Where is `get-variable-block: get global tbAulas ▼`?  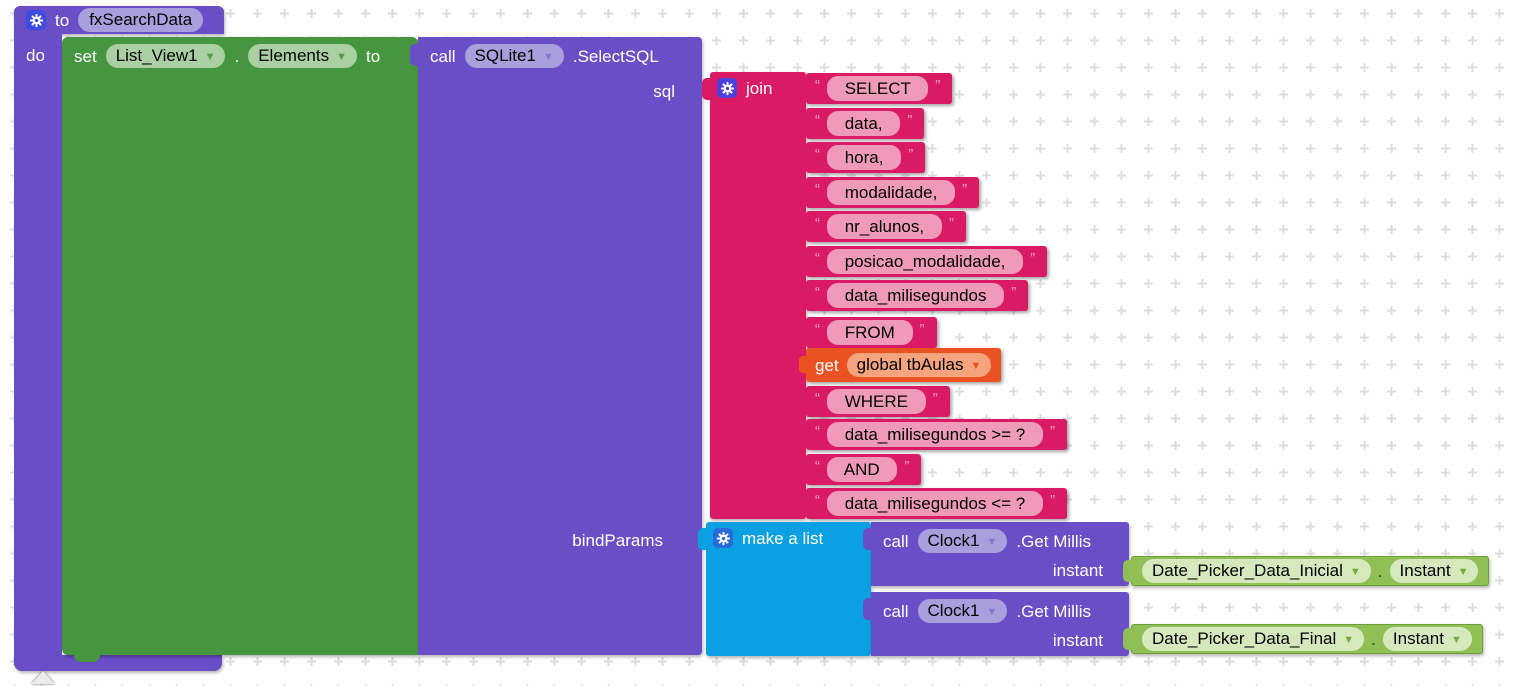
get-variable-block: get global tbAulas ▼ is located at coordinates (900, 365).